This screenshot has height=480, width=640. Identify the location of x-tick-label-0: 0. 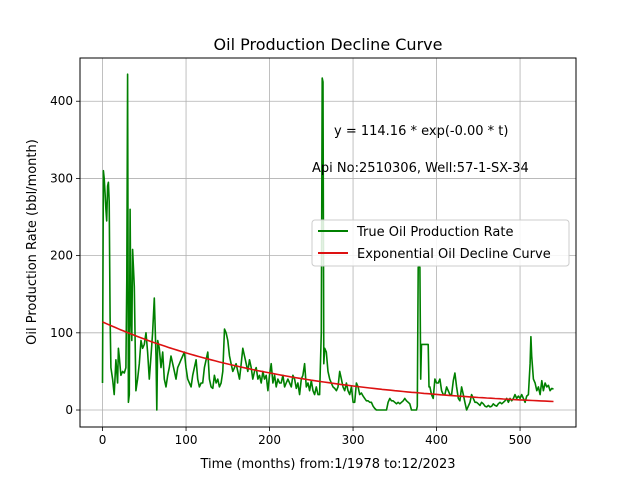
(103, 440).